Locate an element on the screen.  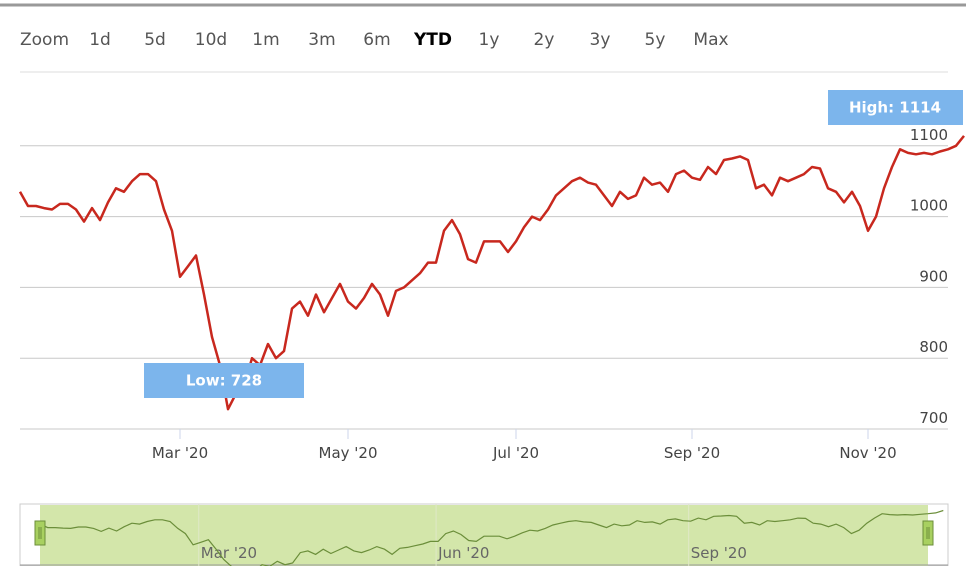
x-tick-label: Jul '20 is located at coordinates (515, 453).